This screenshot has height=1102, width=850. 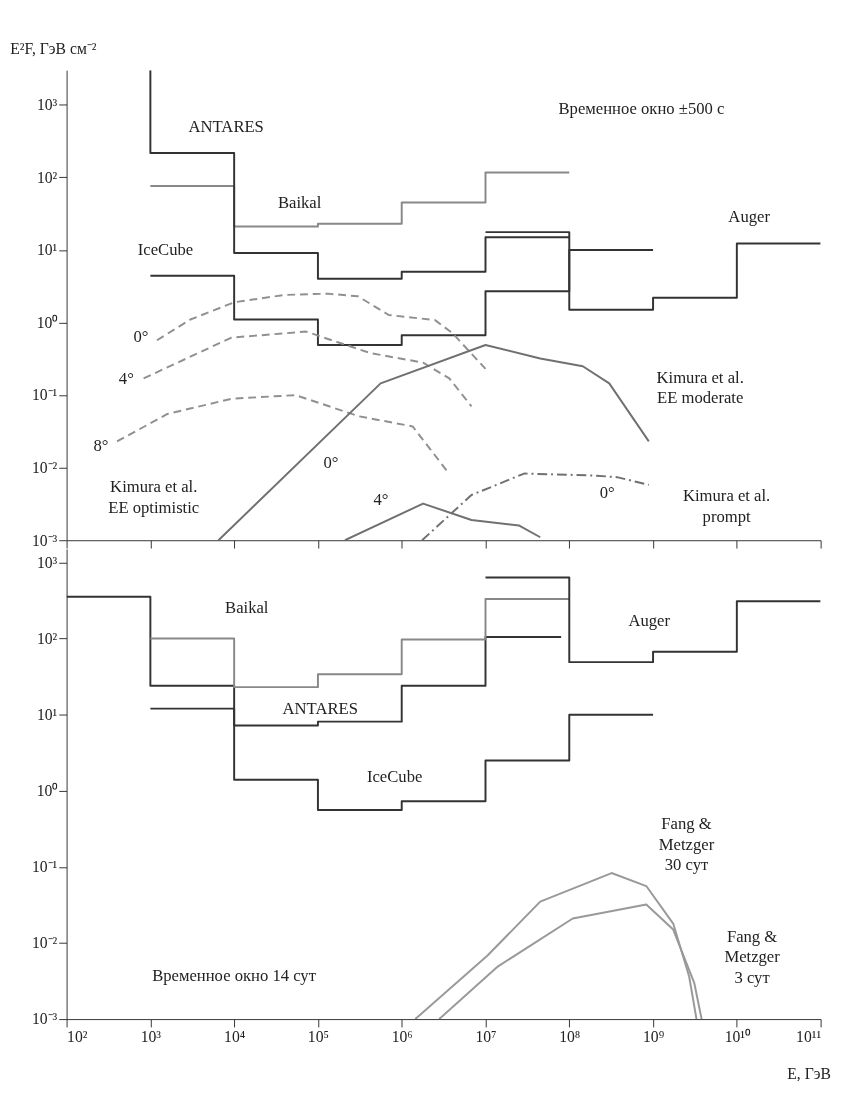 I want to click on series-label: Fang & Metzger 30 сут, so click(x=686, y=844).